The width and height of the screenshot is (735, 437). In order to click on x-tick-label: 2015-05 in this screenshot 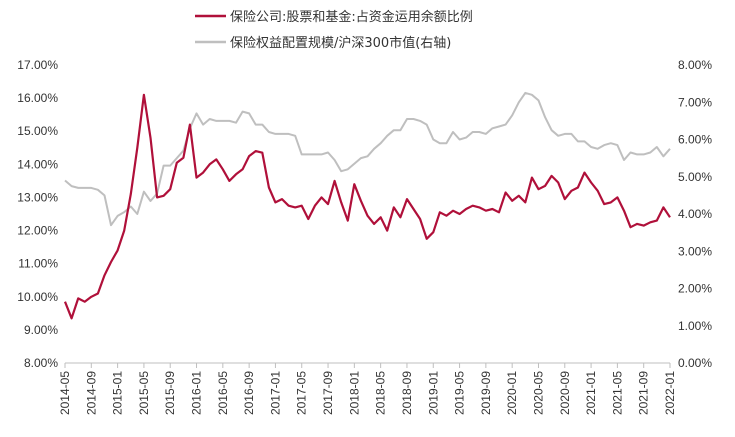, I will do `click(144, 393)`.